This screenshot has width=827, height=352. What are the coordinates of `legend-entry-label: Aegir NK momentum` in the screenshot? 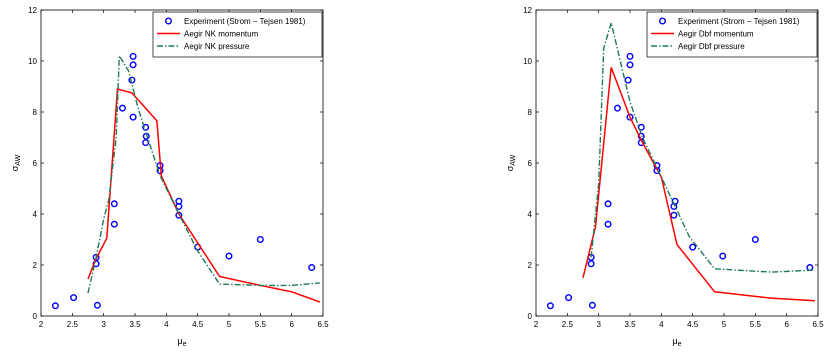 It's located at (221, 34).